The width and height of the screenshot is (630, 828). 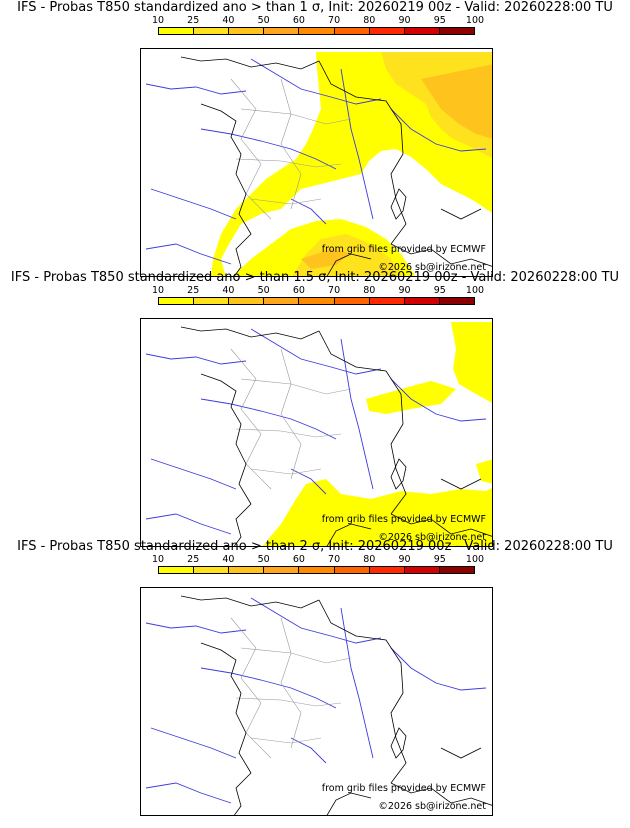 I want to click on probability-area-10-east, so click(x=484, y=471).